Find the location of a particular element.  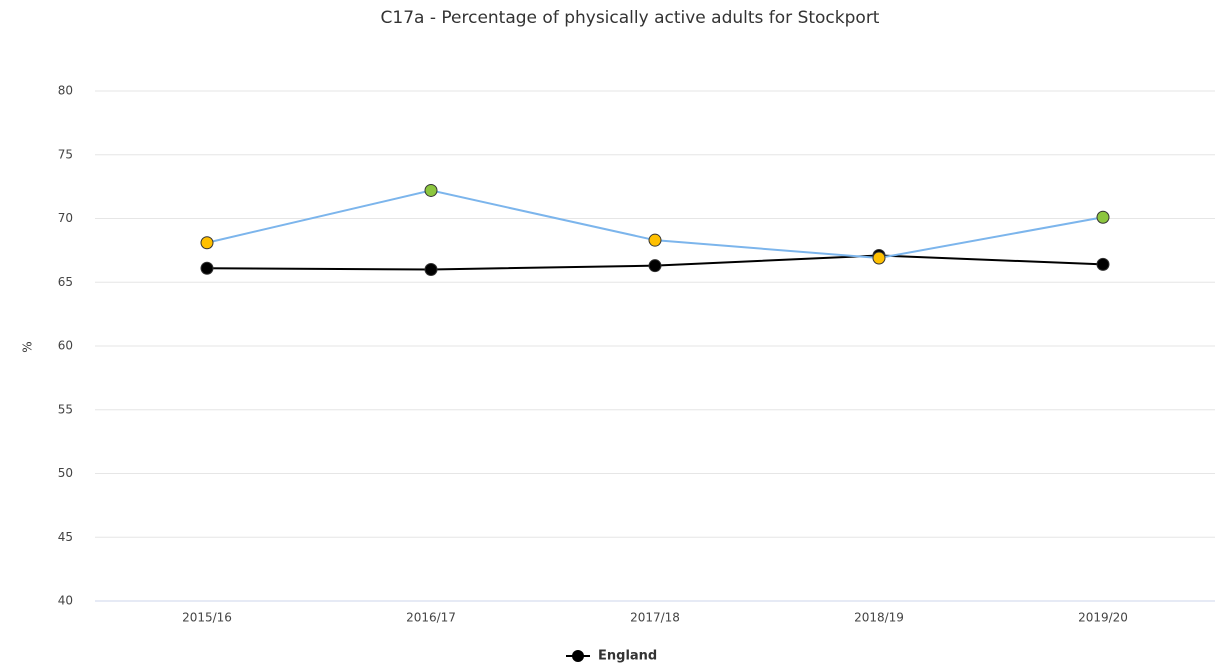

x-tick-label: 2017/18 is located at coordinates (655, 618).